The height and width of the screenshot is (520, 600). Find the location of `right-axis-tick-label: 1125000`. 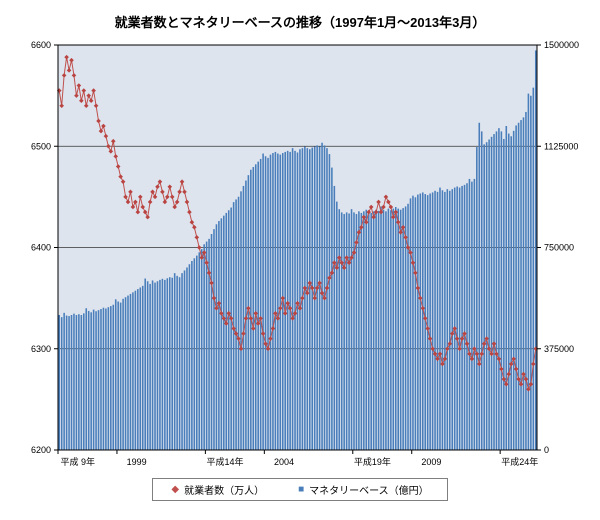

right-axis-tick-label: 1125000 is located at coordinates (561, 146).